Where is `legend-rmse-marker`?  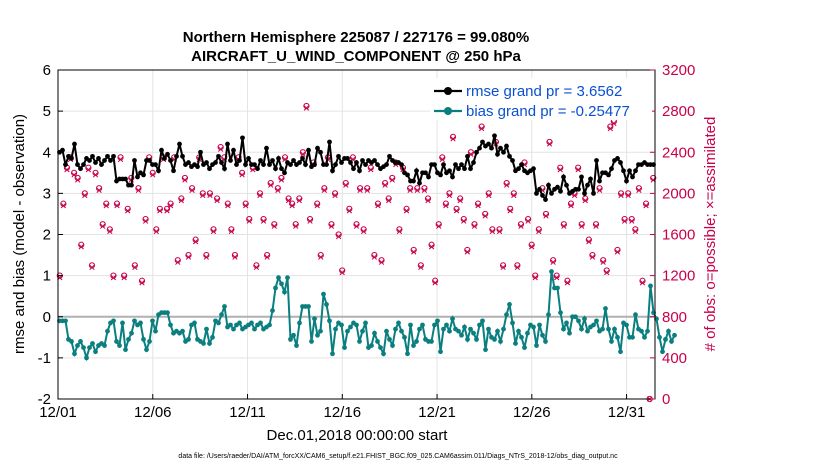 legend-rmse-marker is located at coordinates (448, 91).